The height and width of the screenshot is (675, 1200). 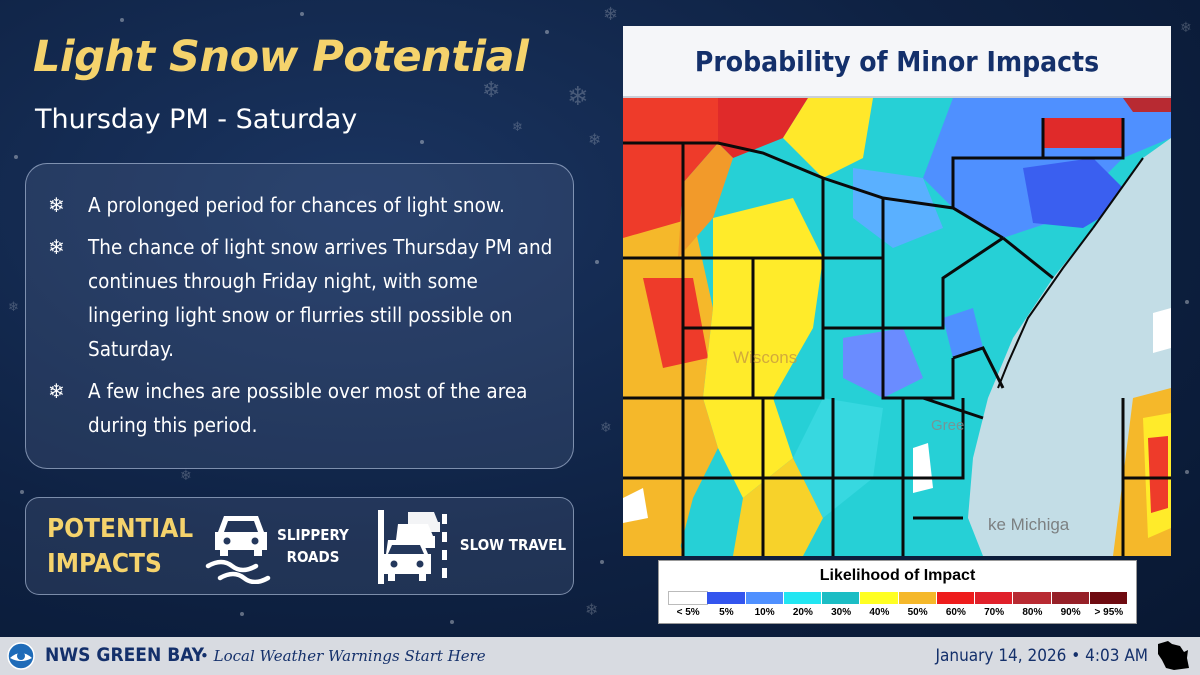 What do you see at coordinates (764, 612) in the screenshot?
I see `legend-label: 10%` at bounding box center [764, 612].